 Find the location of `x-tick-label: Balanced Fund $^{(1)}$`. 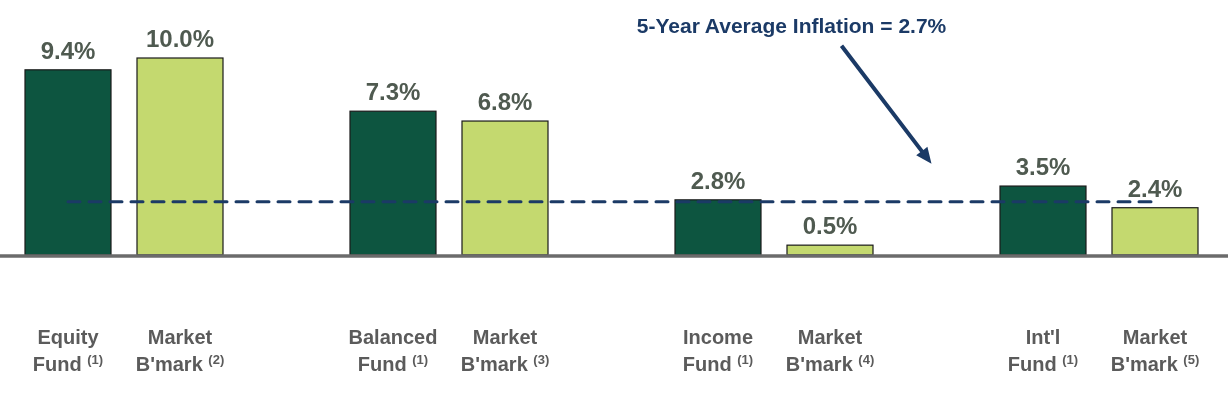

x-tick-label: Balanced Fund $^{(1)}$ is located at coordinates (393, 350).